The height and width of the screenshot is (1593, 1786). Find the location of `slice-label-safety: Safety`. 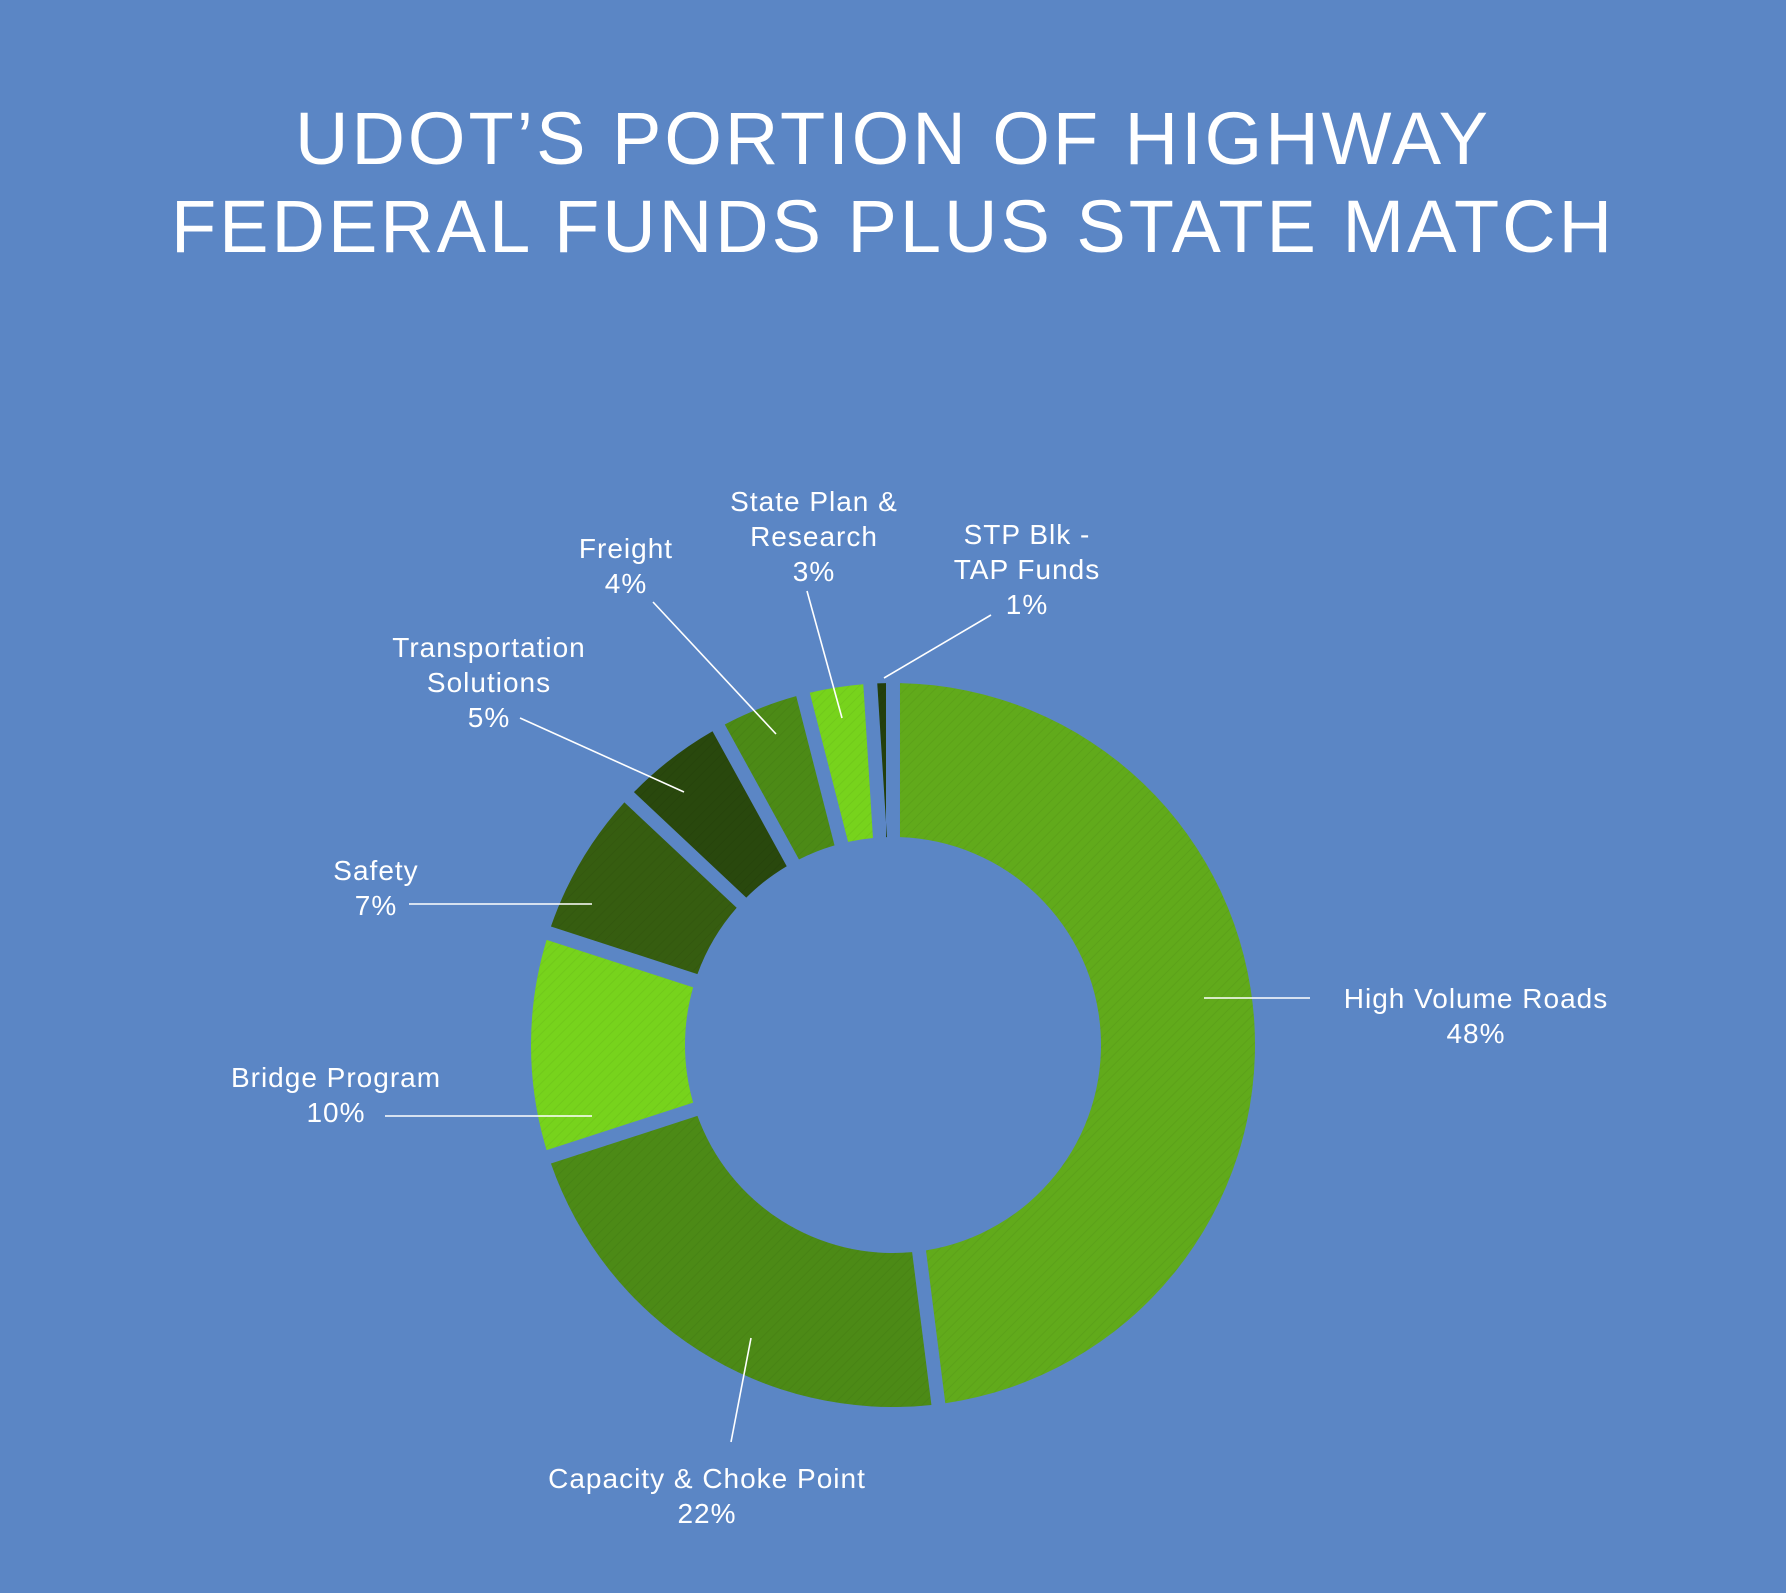

slice-label-safety: Safety is located at coordinates (375, 870).